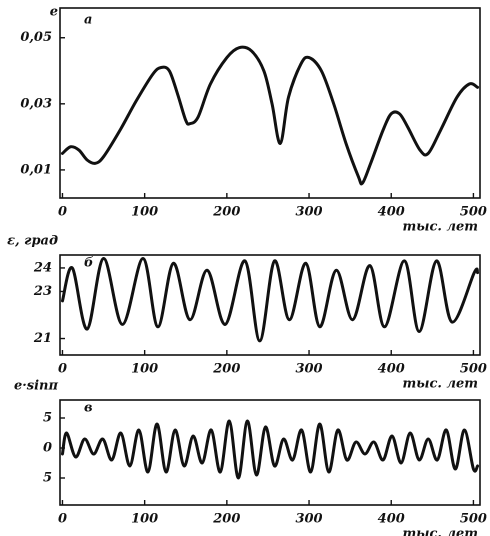 This screenshot has height=536, width=490. Describe the element at coordinates (89, 263) in the screenshot. I see `panel-label: б` at that location.